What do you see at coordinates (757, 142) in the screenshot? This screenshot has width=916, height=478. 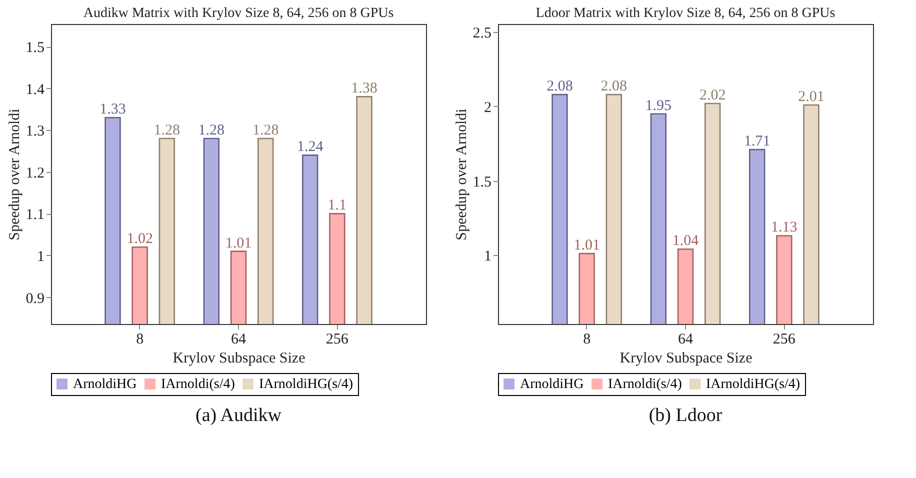 I see `data-label: 1.71` at bounding box center [757, 142].